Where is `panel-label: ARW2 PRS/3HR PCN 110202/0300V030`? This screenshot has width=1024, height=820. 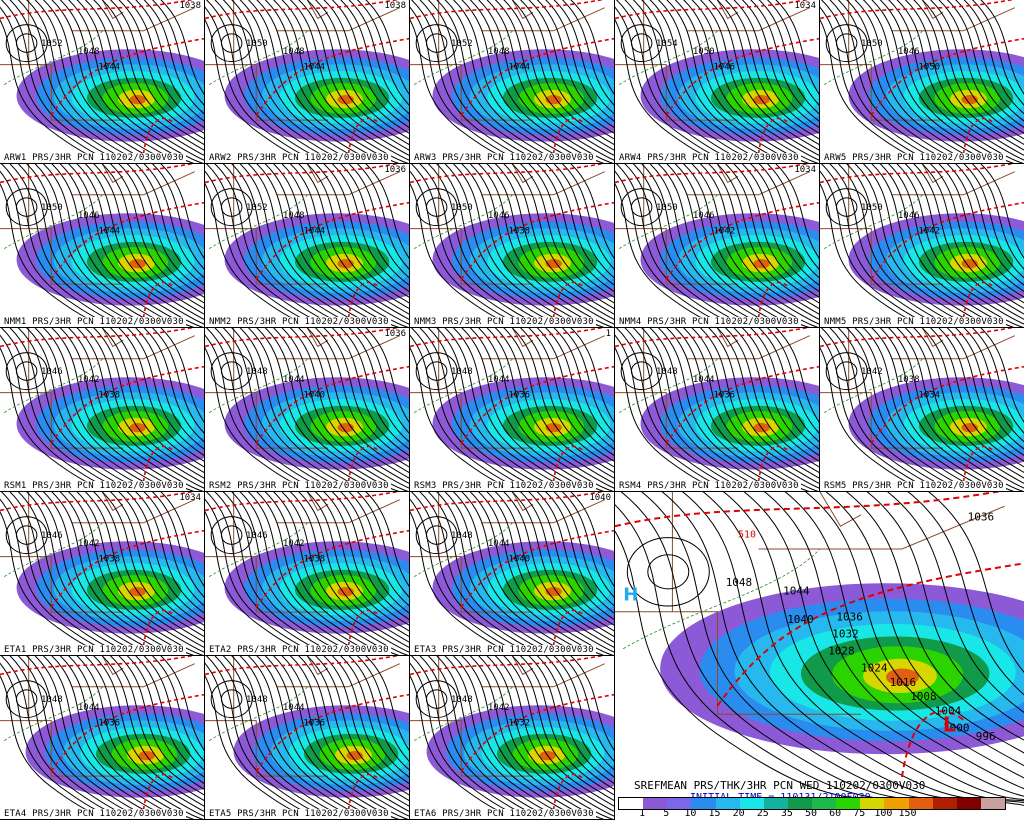
panel-label: ARW2 PRS/3HR PCN 110202/0300V030 is located at coordinates (299, 158).